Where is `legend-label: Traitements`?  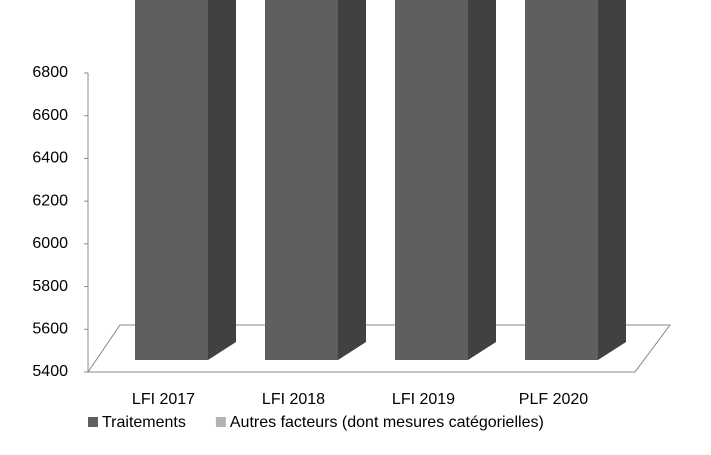 legend-label: Traitements is located at coordinates (144, 422).